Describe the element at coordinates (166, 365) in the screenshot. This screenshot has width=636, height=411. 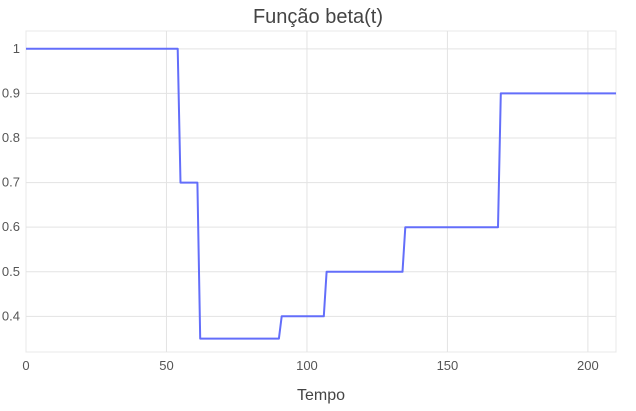
I see `x-tick-label: 50` at that location.